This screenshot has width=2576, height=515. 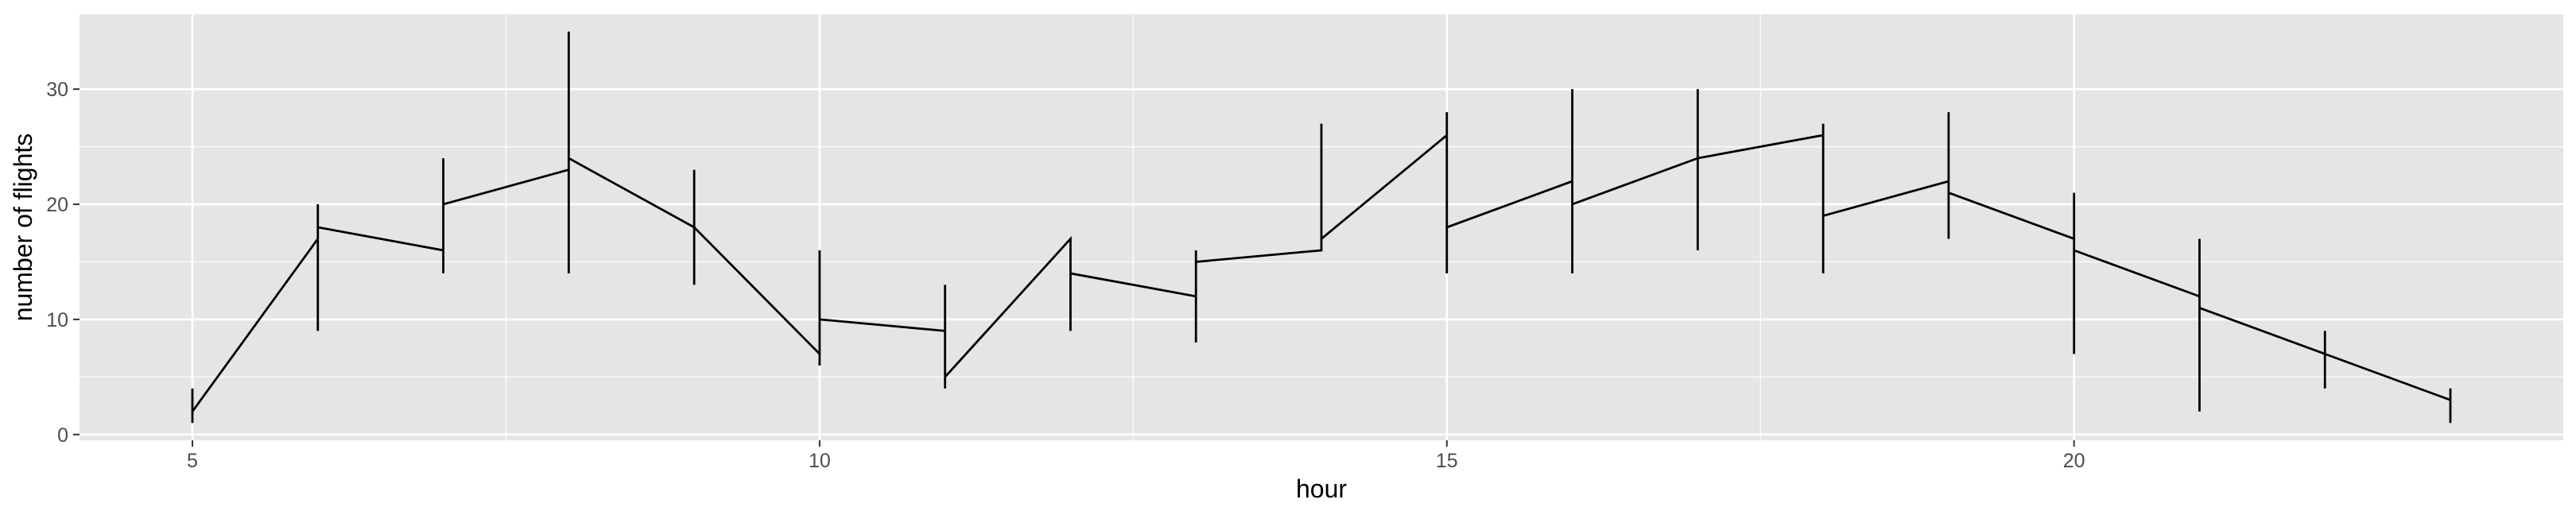 I want to click on x-tick-label: 5, so click(x=192, y=461).